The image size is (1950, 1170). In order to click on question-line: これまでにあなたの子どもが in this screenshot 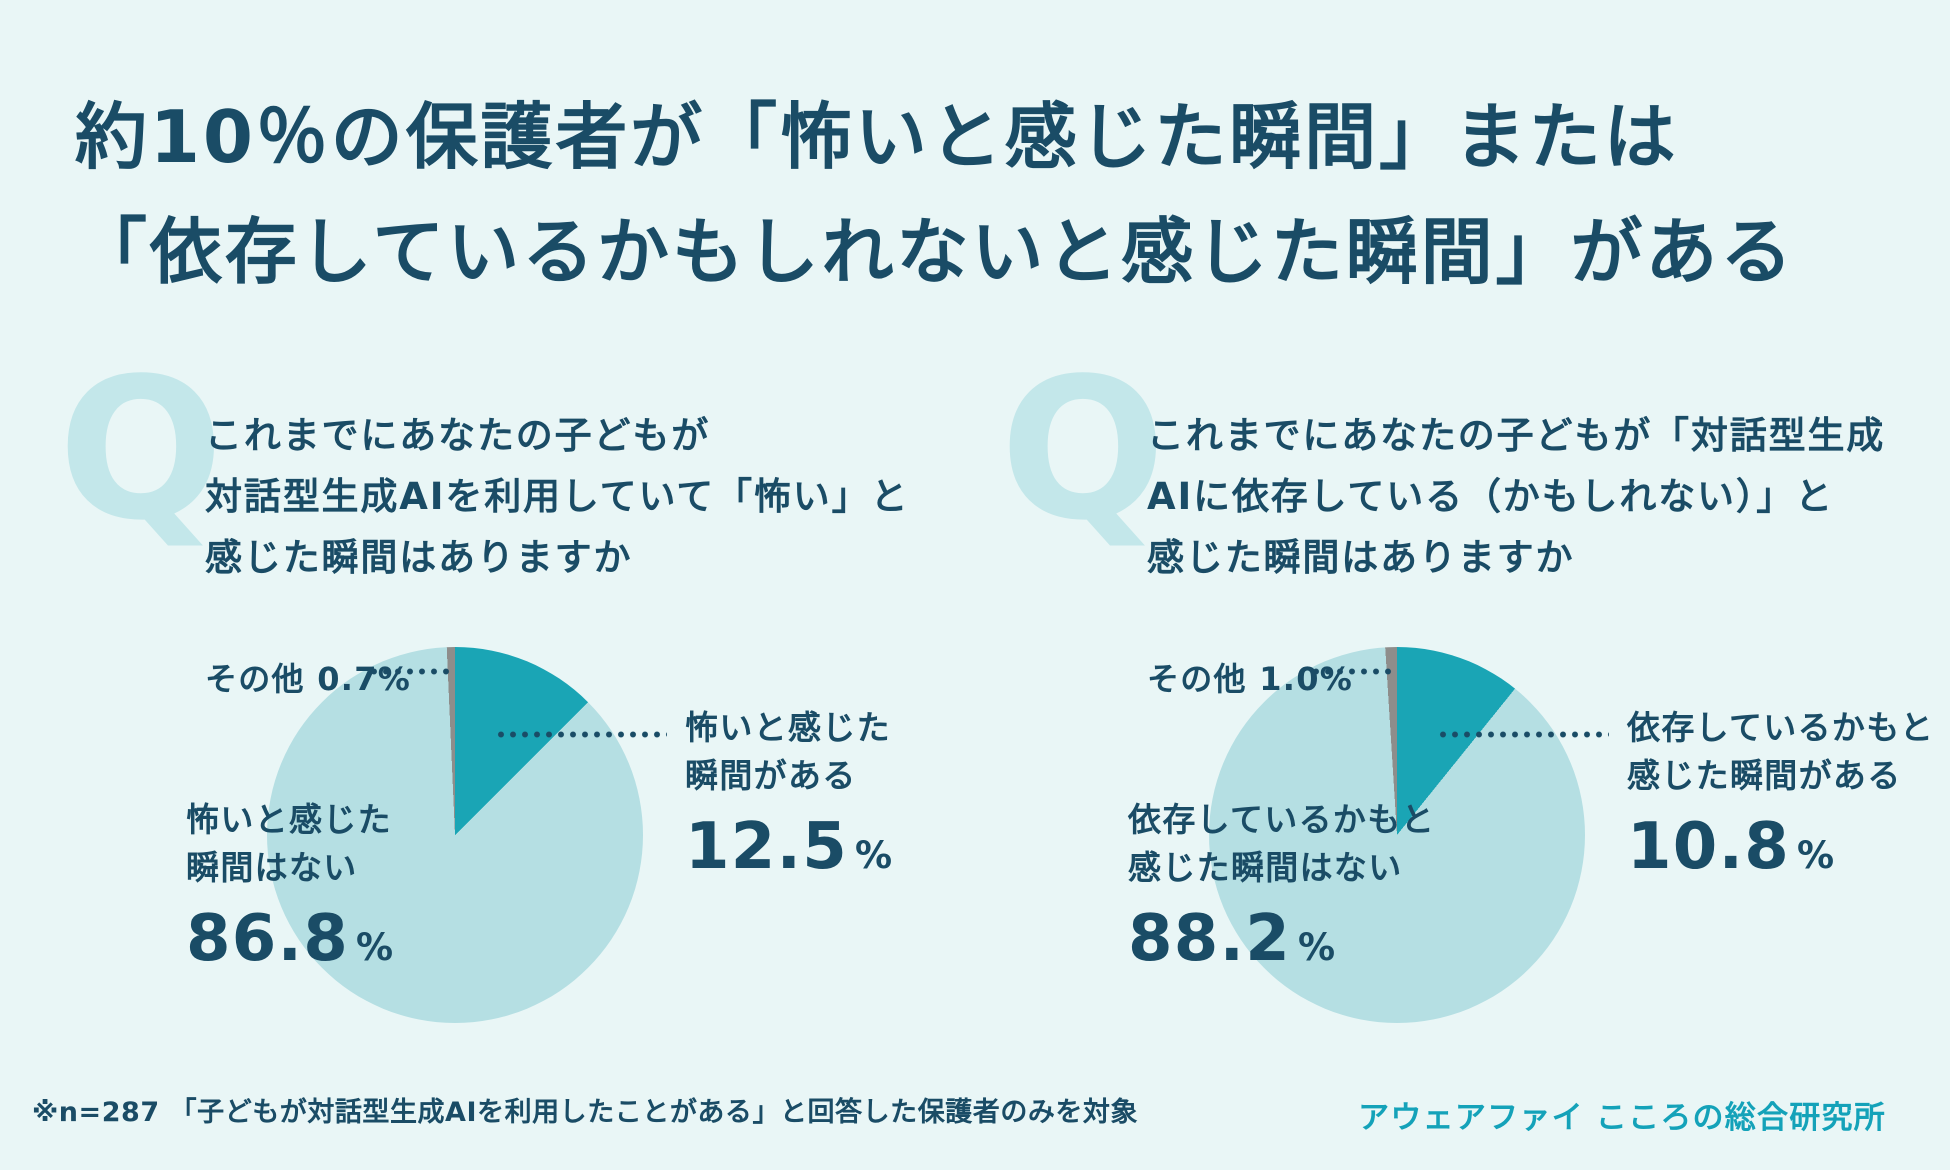, I will do `click(458, 435)`.